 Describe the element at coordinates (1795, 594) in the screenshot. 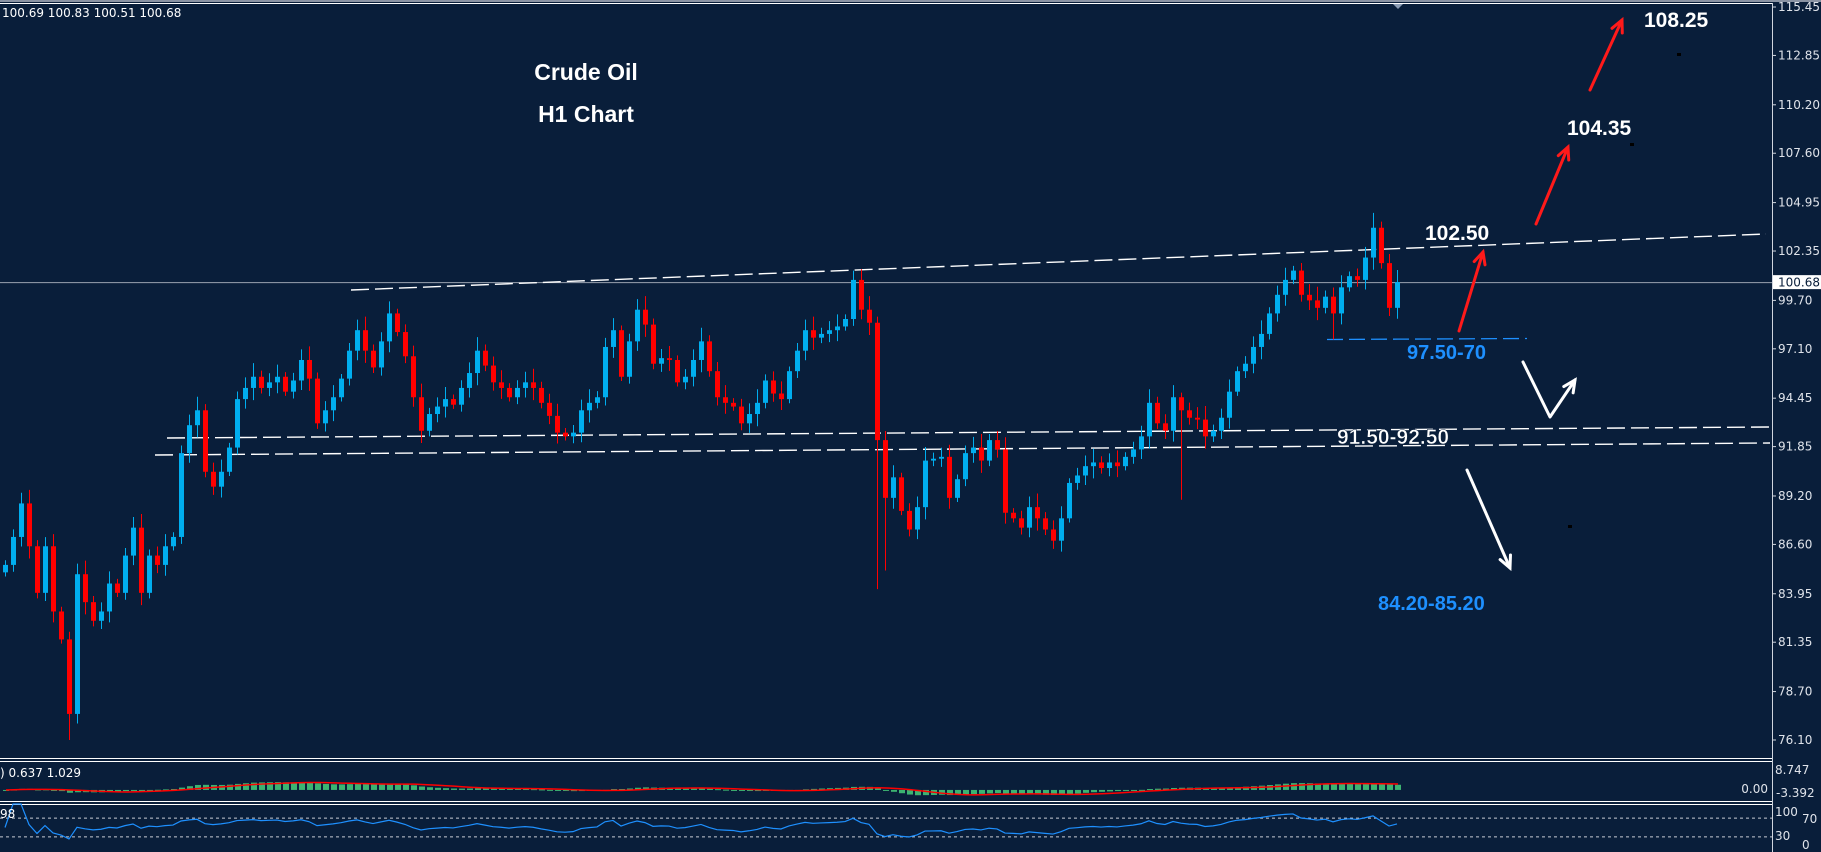

I see `price-tick-label: 83.95` at that location.